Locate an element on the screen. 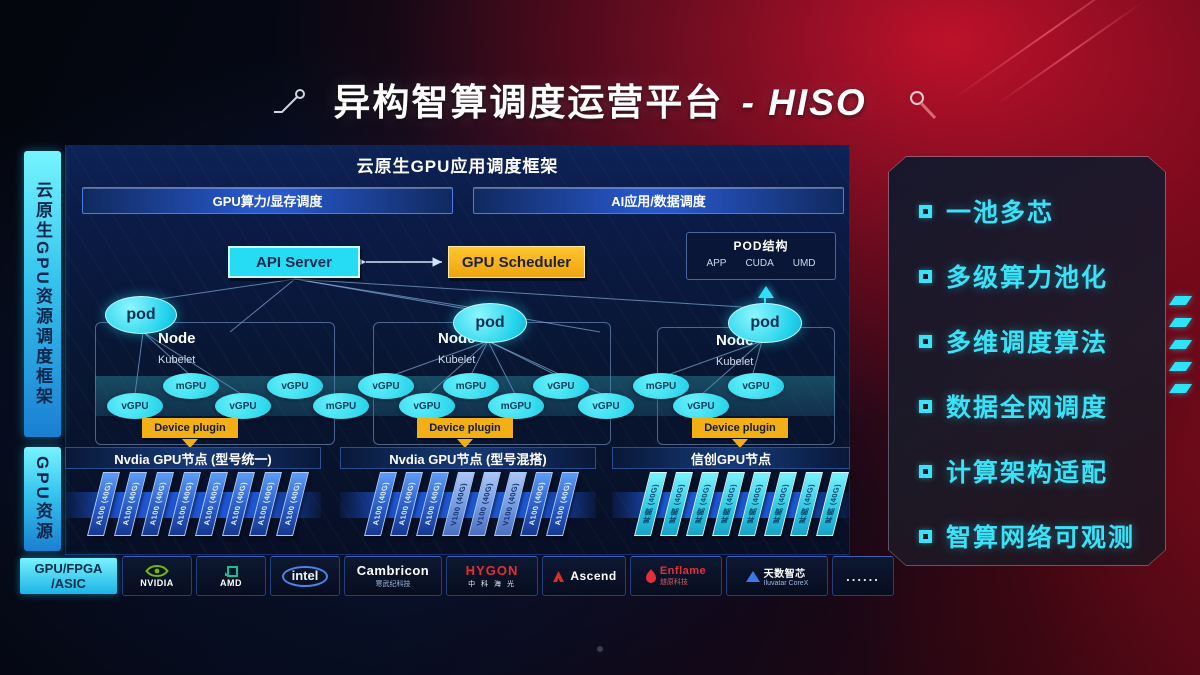  intel-logo-tile: intel is located at coordinates (305, 576).